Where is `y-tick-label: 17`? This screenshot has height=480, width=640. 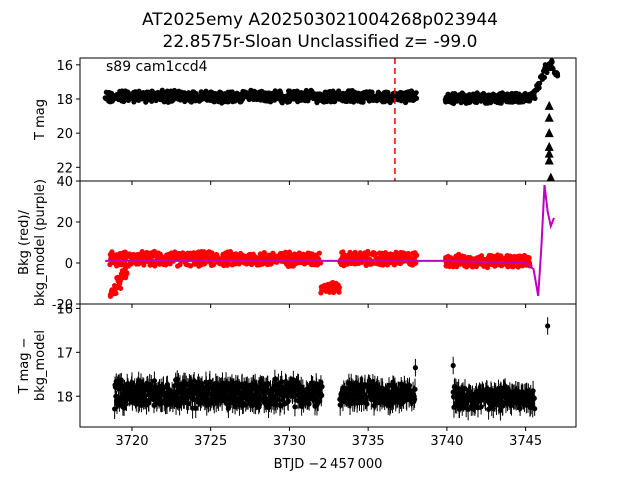
y-tick-label: 17 is located at coordinates (64, 353).